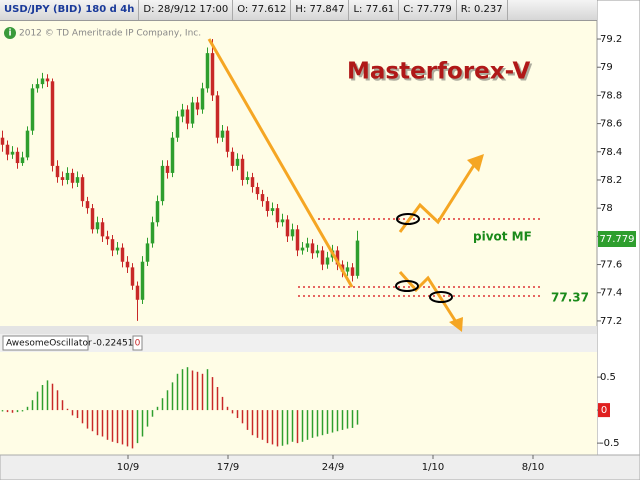  Describe the element at coordinates (606, 208) in the screenshot. I see `y-tick-label: 78` at that location.